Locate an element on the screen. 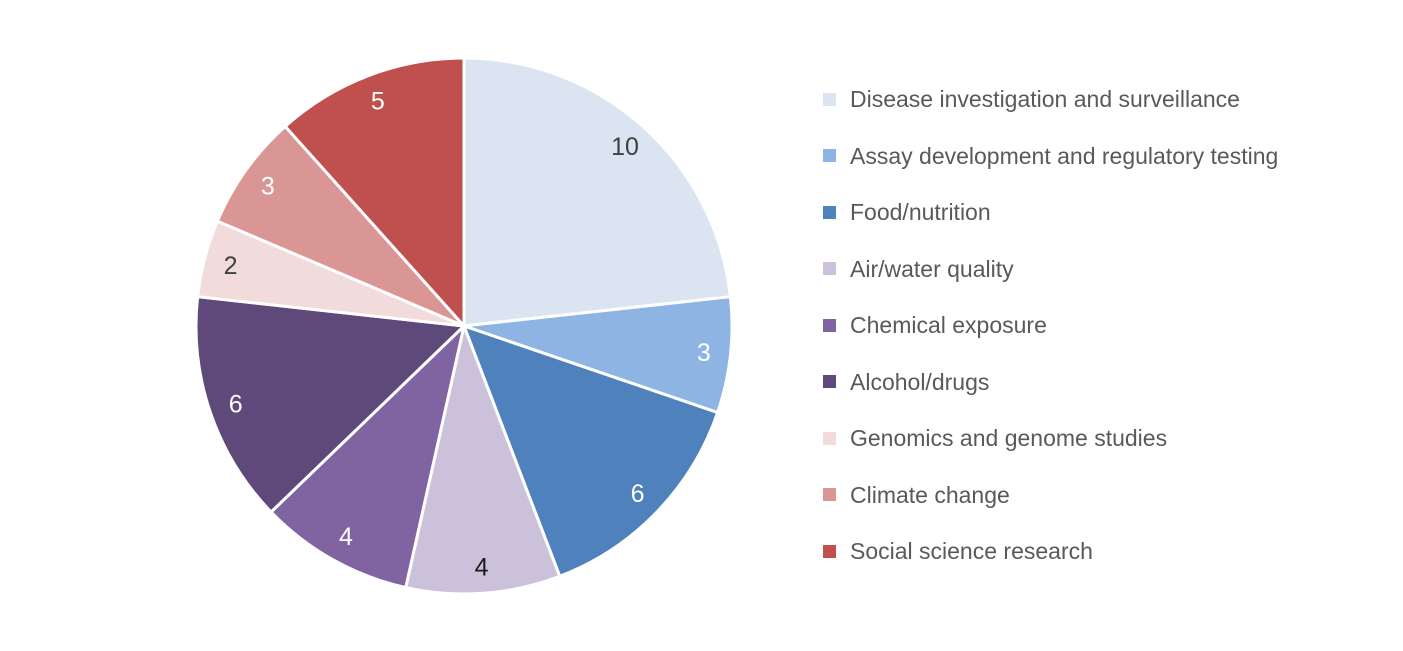  legend-item-alcohol-drugs: Alcohol/drugs is located at coordinates (906, 382).